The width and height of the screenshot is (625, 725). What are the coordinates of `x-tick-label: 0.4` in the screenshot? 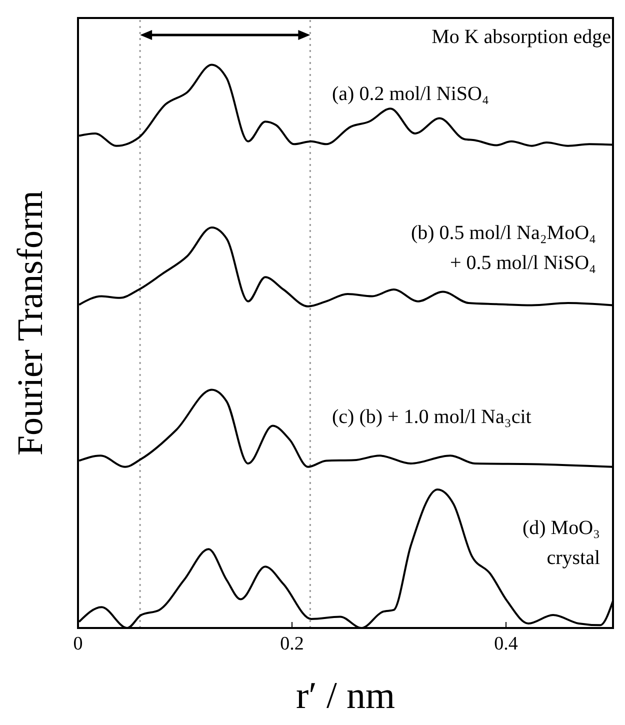 It's located at (506, 643).